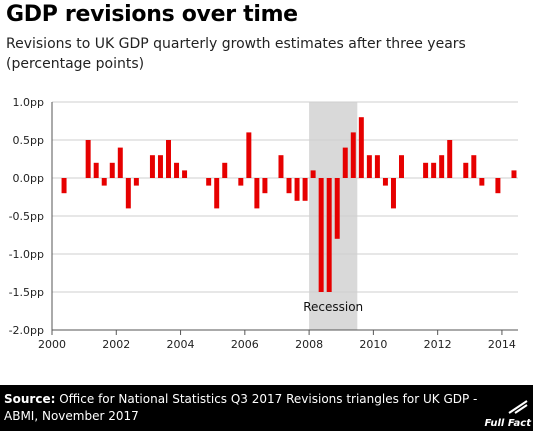  Describe the element at coordinates (30, 399) in the screenshot. I see `source-label: Source:` at that location.